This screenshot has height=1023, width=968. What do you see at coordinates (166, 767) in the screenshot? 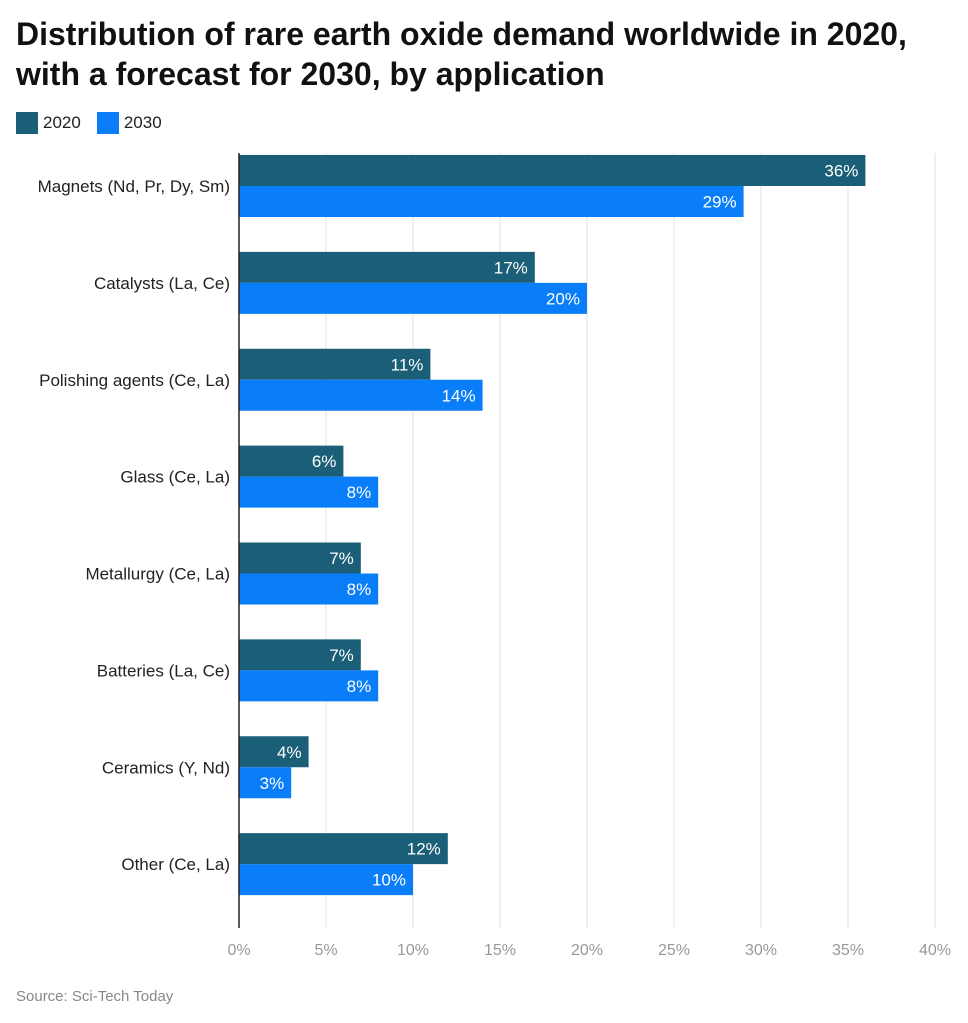
I see `category-label: Ceramics (Y, Nd)` at bounding box center [166, 767].